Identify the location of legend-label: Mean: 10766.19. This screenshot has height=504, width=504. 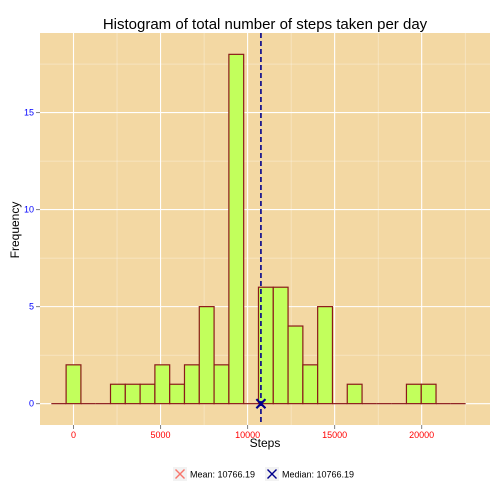
(222, 475).